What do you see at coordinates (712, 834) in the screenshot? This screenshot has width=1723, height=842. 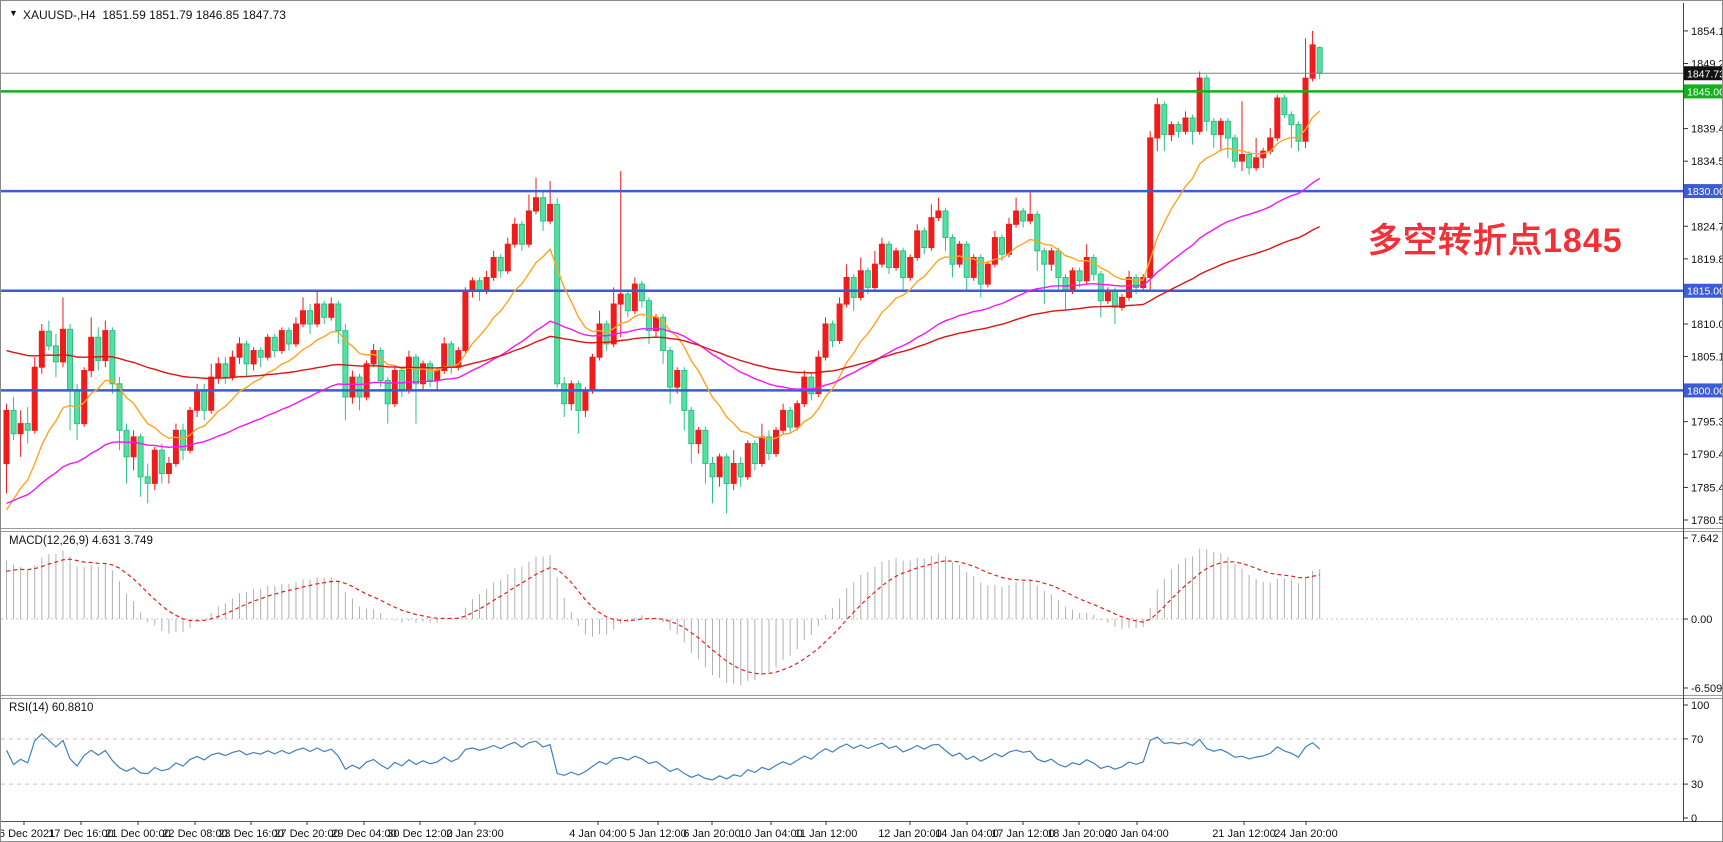 I see `time-axis-label: 6 Jan 20:00` at bounding box center [712, 834].